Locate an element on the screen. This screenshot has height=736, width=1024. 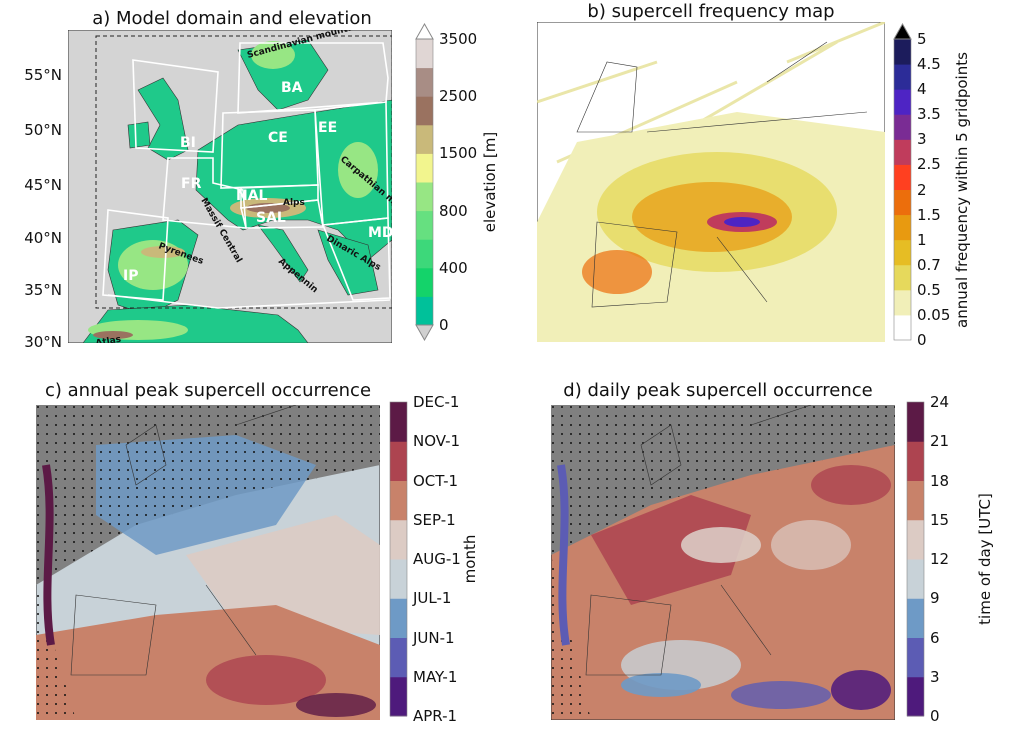
region-label: MD is located at coordinates (380, 233).